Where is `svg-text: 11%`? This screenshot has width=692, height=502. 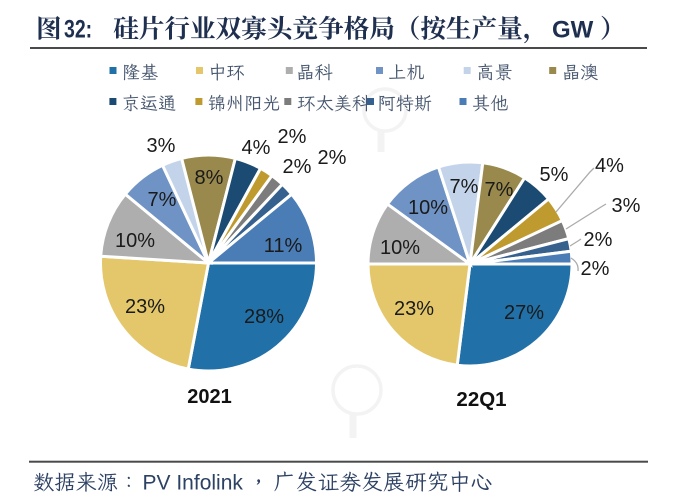
svg-text: 11% is located at coordinates (283, 246).